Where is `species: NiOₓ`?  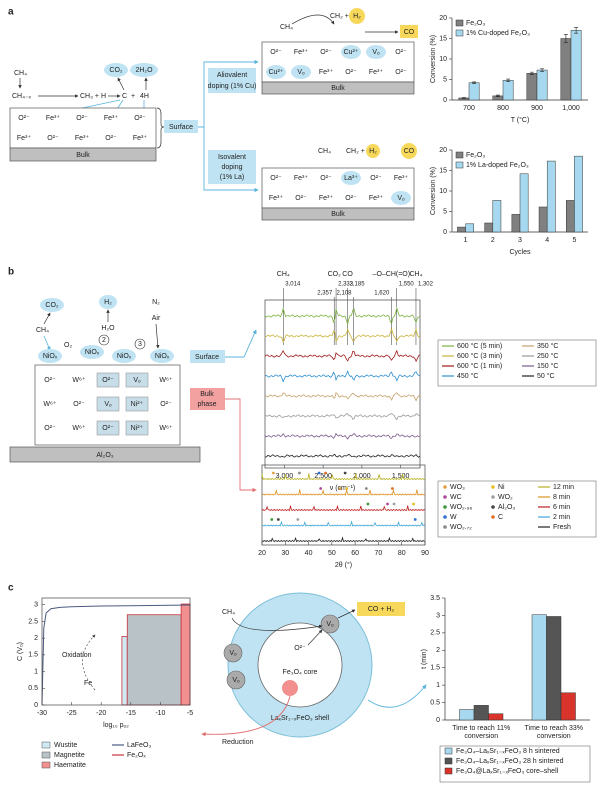
species: NiOₓ is located at coordinates (50, 356).